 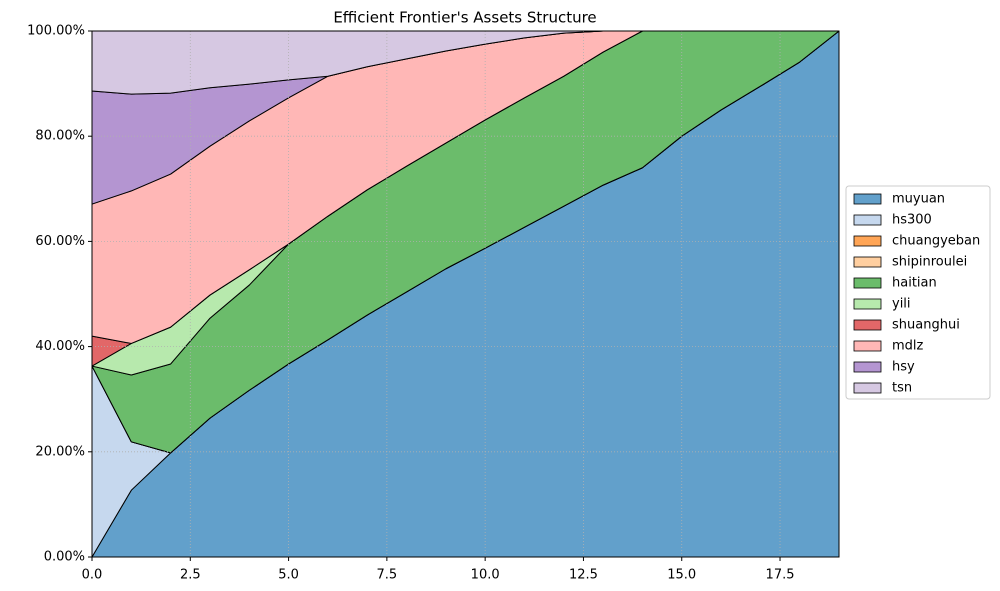 What do you see at coordinates (56, 31) in the screenshot?
I see `y-tick-label: 100.00%` at bounding box center [56, 31].